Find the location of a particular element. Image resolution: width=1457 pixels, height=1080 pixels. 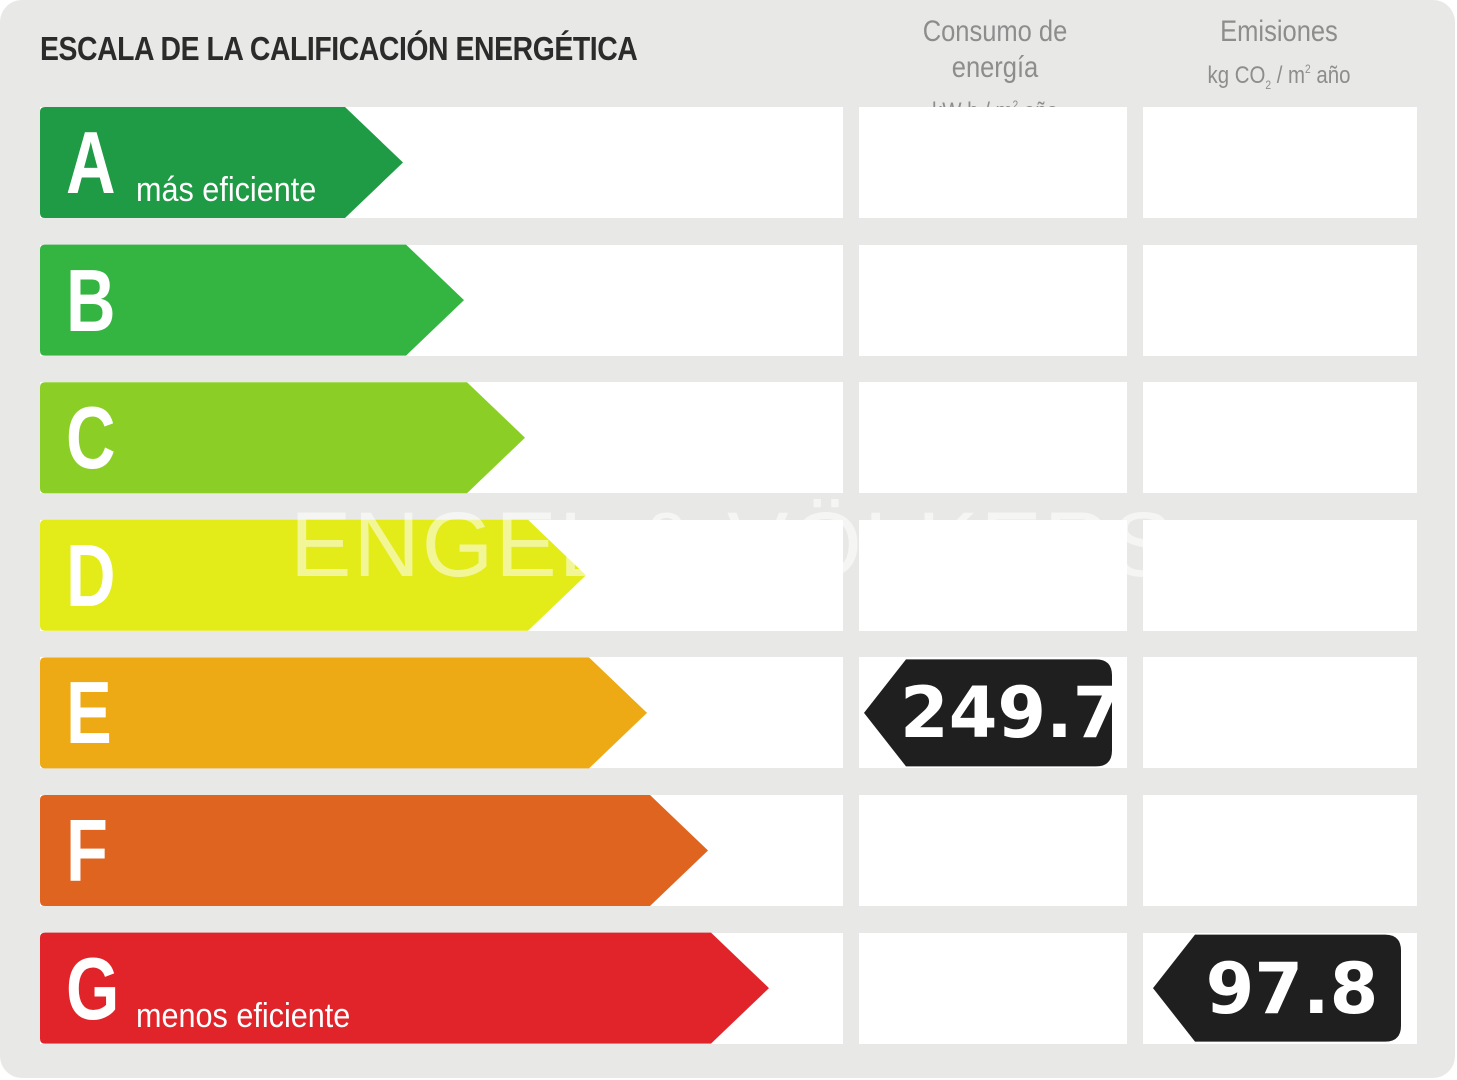

rating-letter-f: F is located at coordinates (87, 850).